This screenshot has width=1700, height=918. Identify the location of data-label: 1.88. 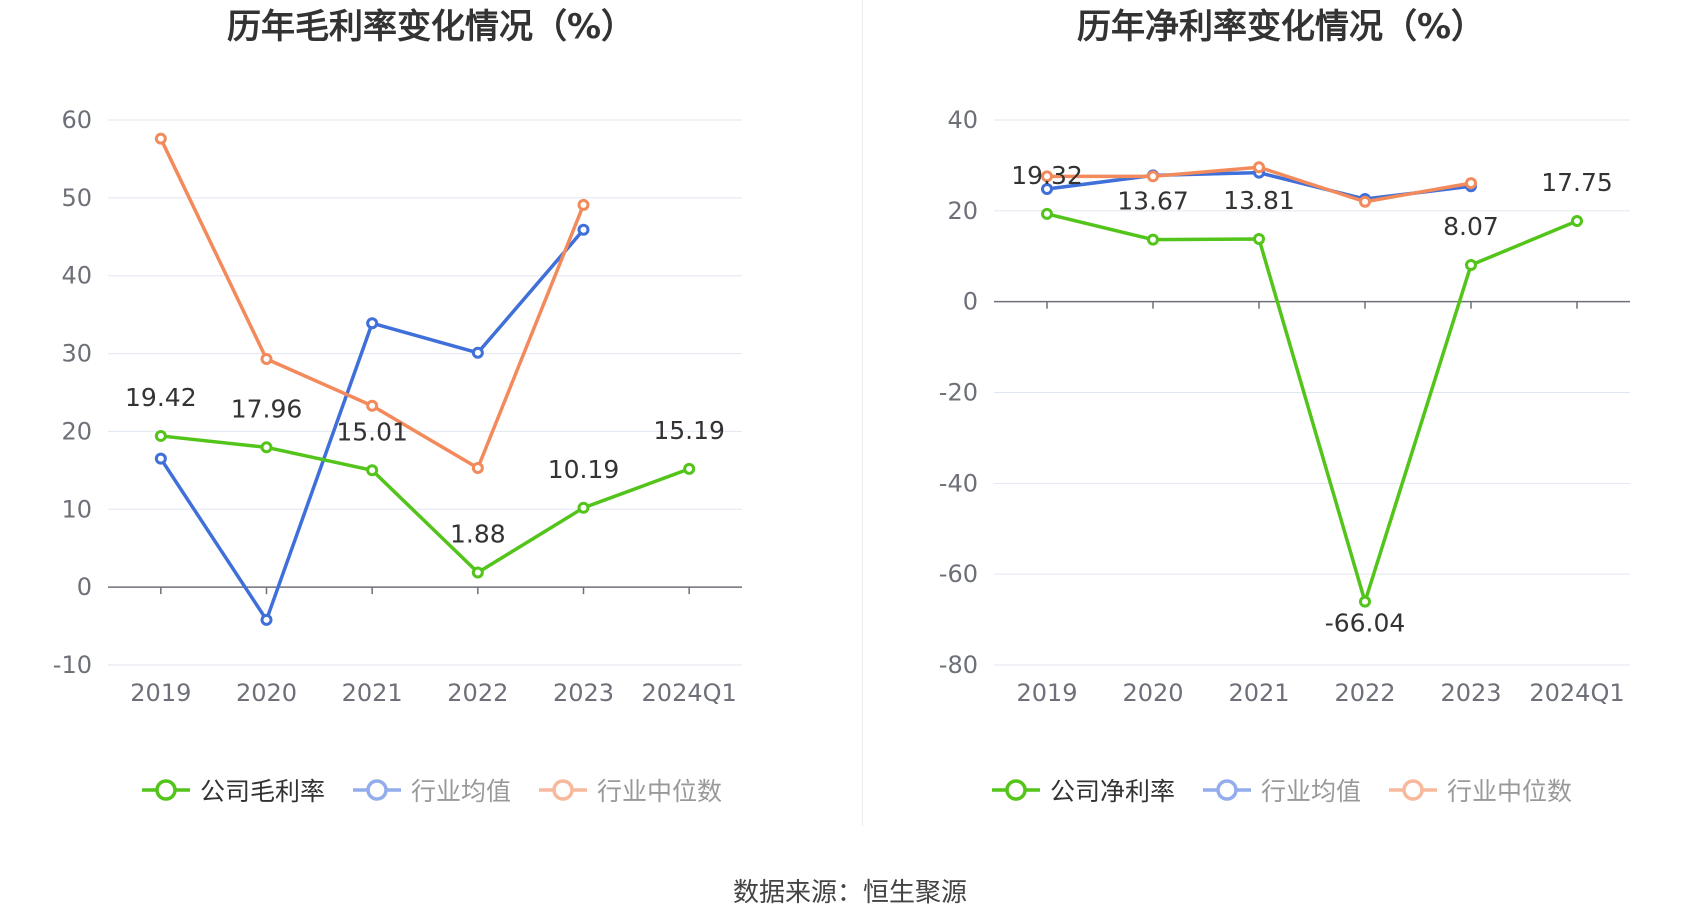
(478, 534).